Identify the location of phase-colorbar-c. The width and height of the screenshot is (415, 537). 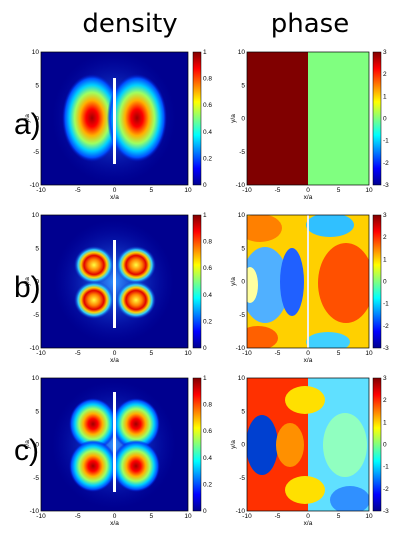
(377, 444).